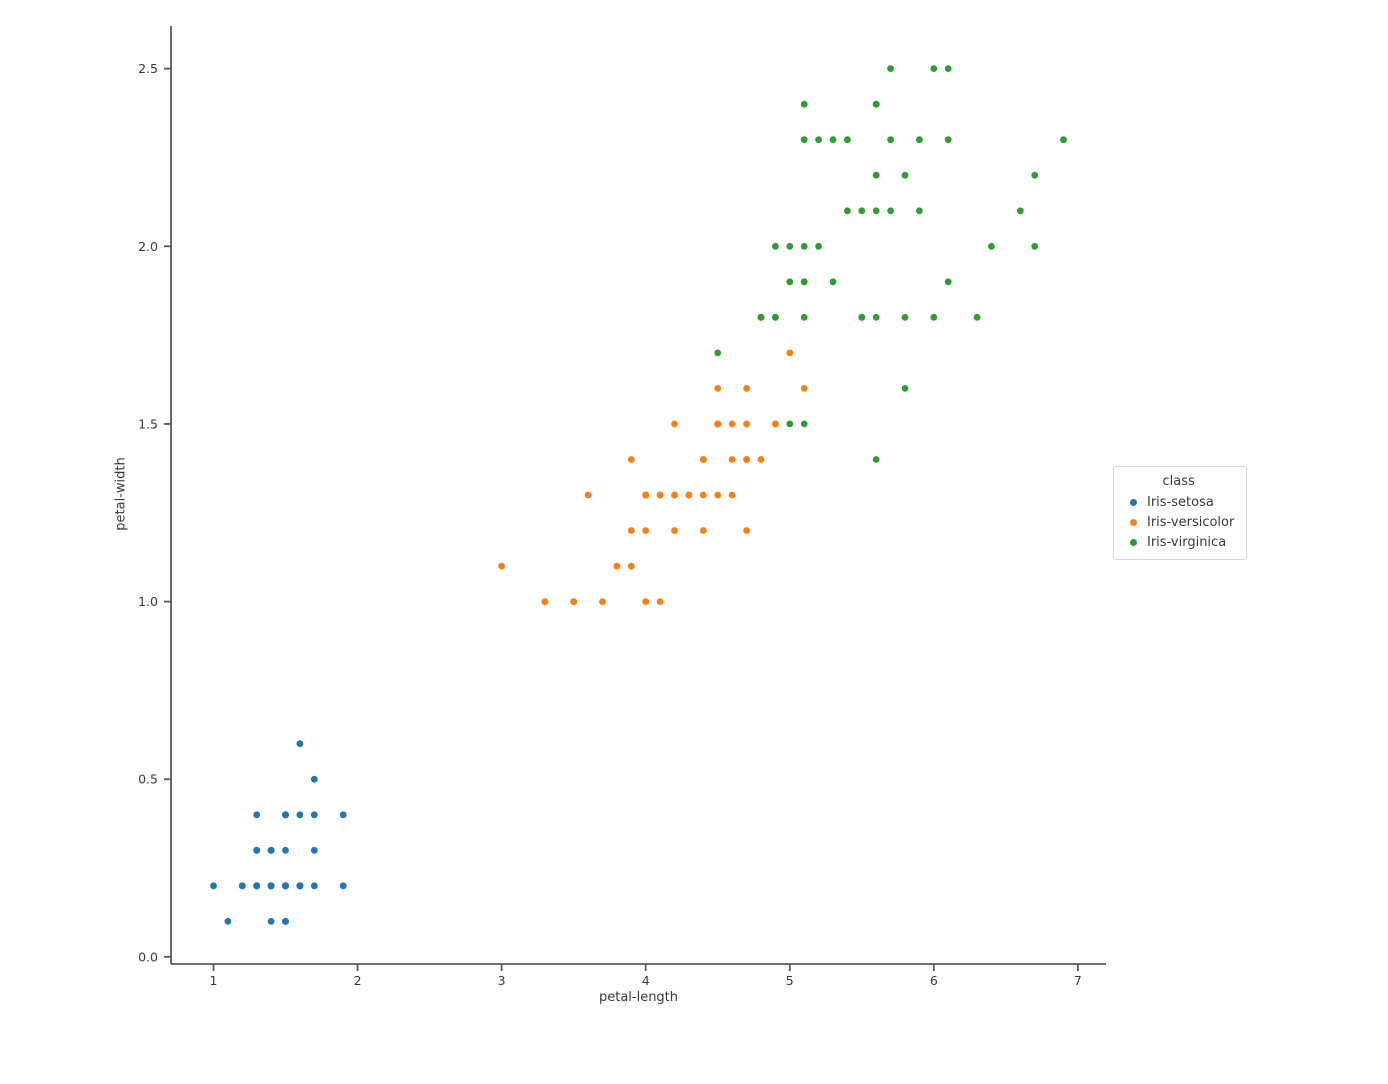  I want to click on legend-item-label: Iris-setosa, so click(1180, 502).